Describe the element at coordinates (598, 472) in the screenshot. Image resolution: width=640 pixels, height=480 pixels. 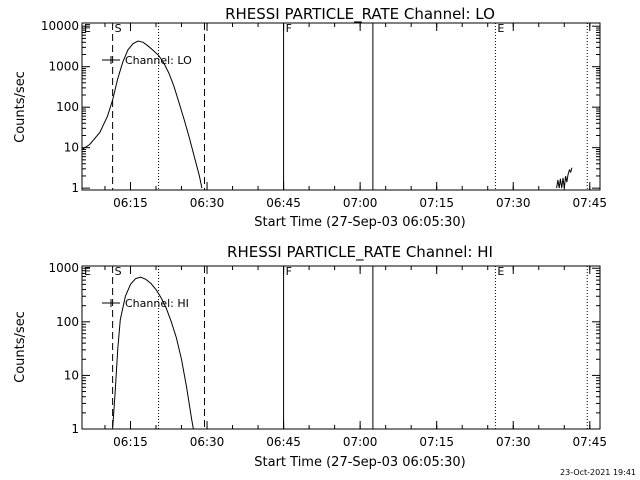
I see `timestamp: 23-Oct-2021 19:41` at that location.